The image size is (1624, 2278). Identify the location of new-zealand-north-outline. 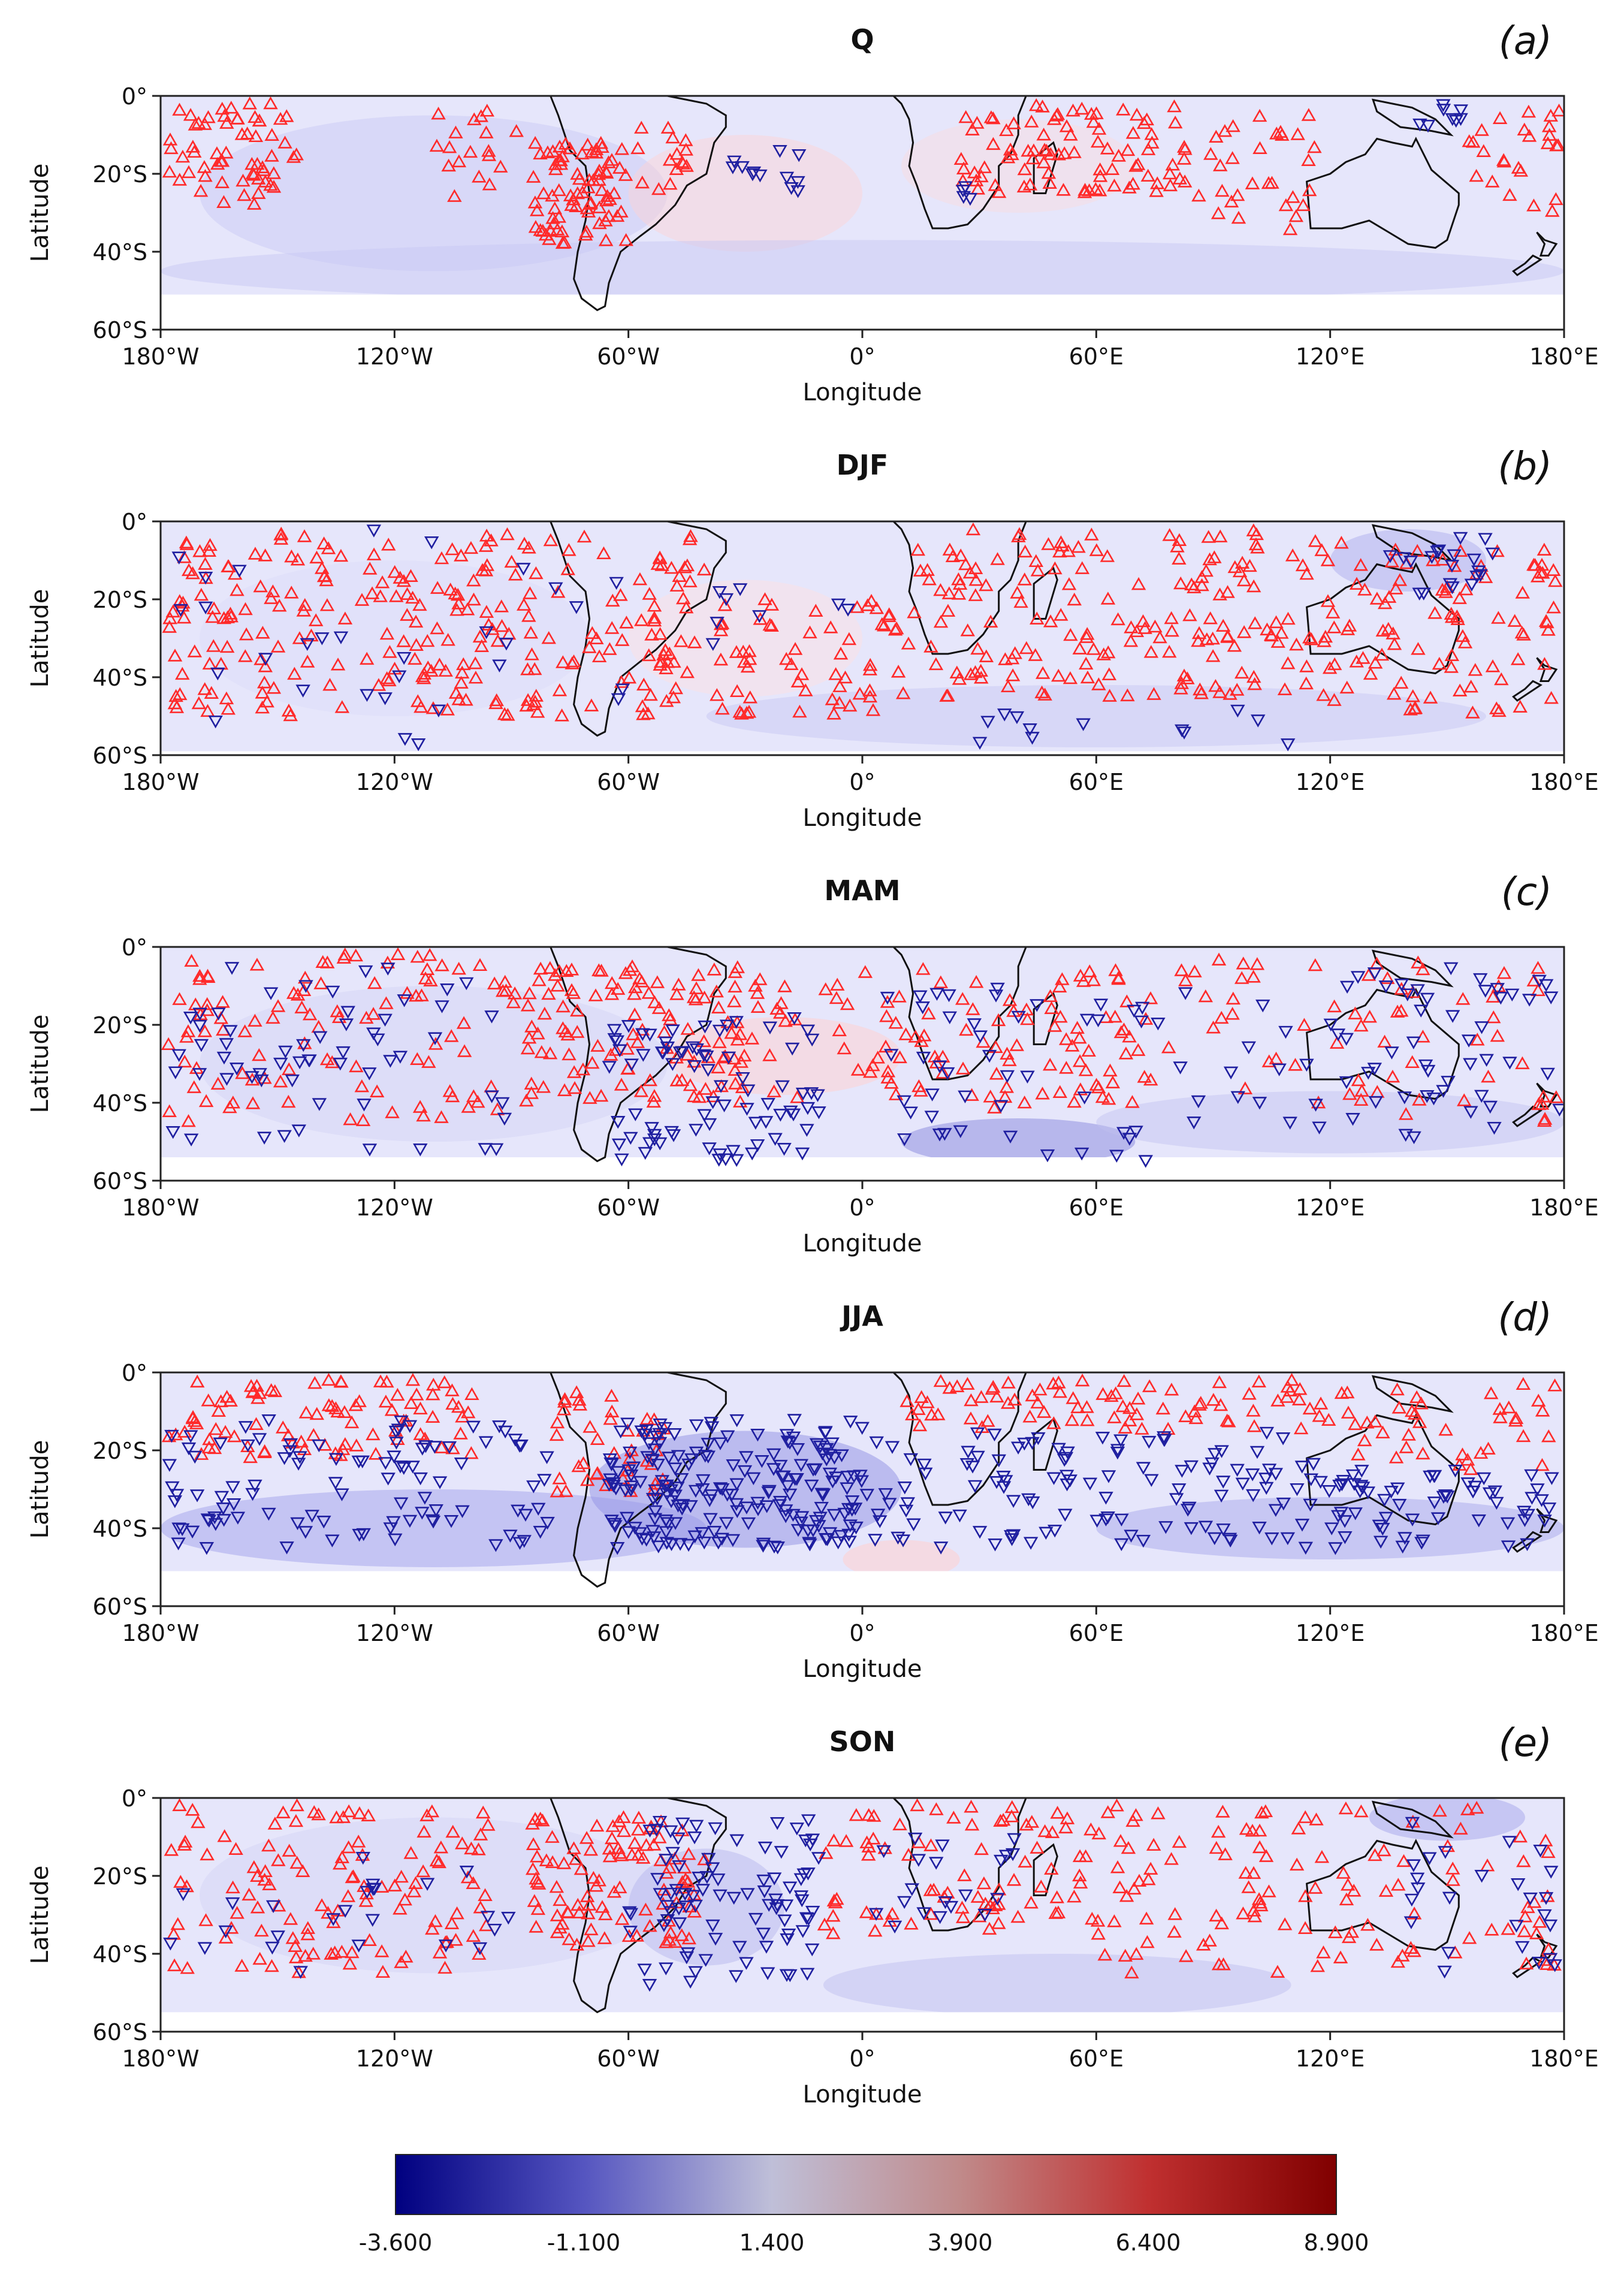
(1547, 244).